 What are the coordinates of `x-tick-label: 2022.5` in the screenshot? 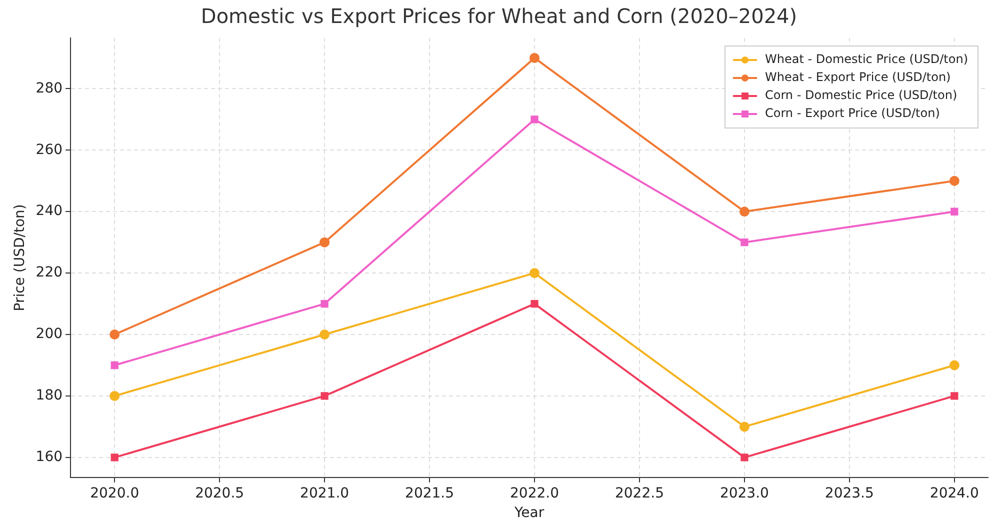 It's located at (639, 493).